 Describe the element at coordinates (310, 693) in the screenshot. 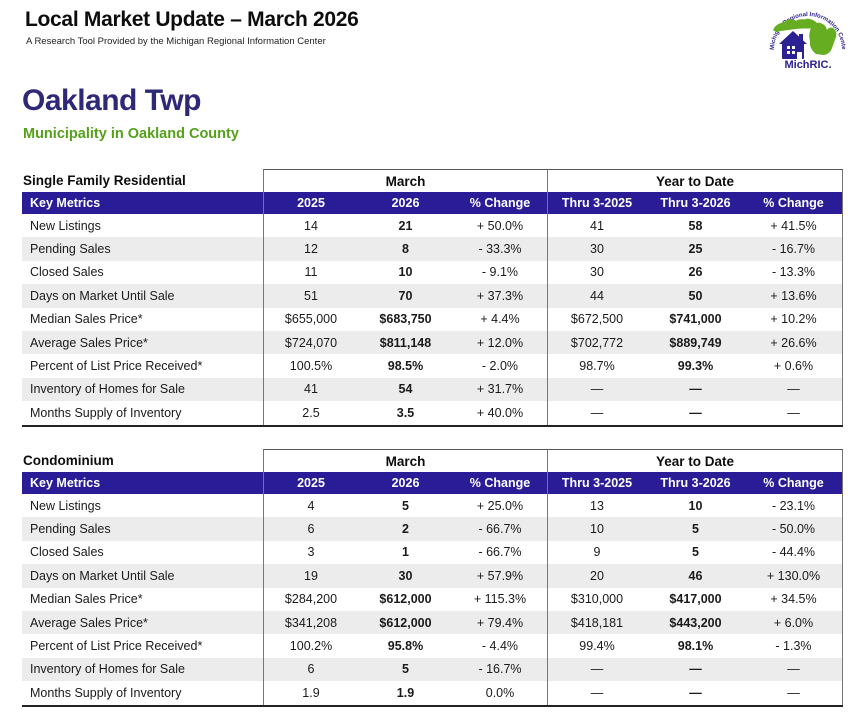

I see `cell-march-2025: 1.9` at that location.